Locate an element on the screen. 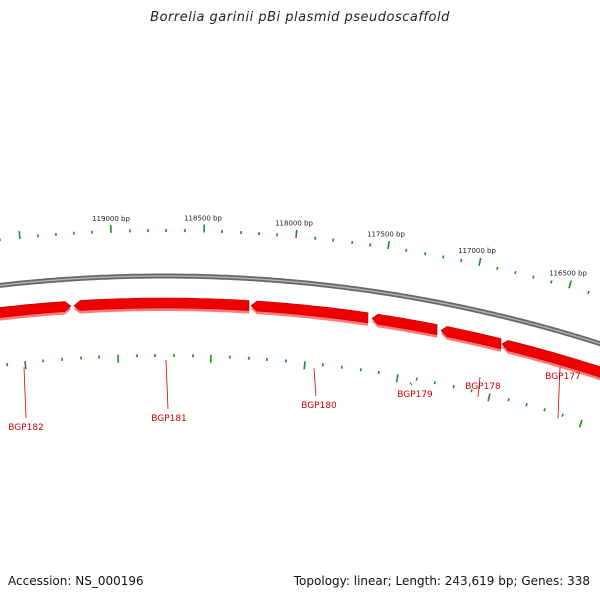  gene-label: BGP181 is located at coordinates (169, 419).